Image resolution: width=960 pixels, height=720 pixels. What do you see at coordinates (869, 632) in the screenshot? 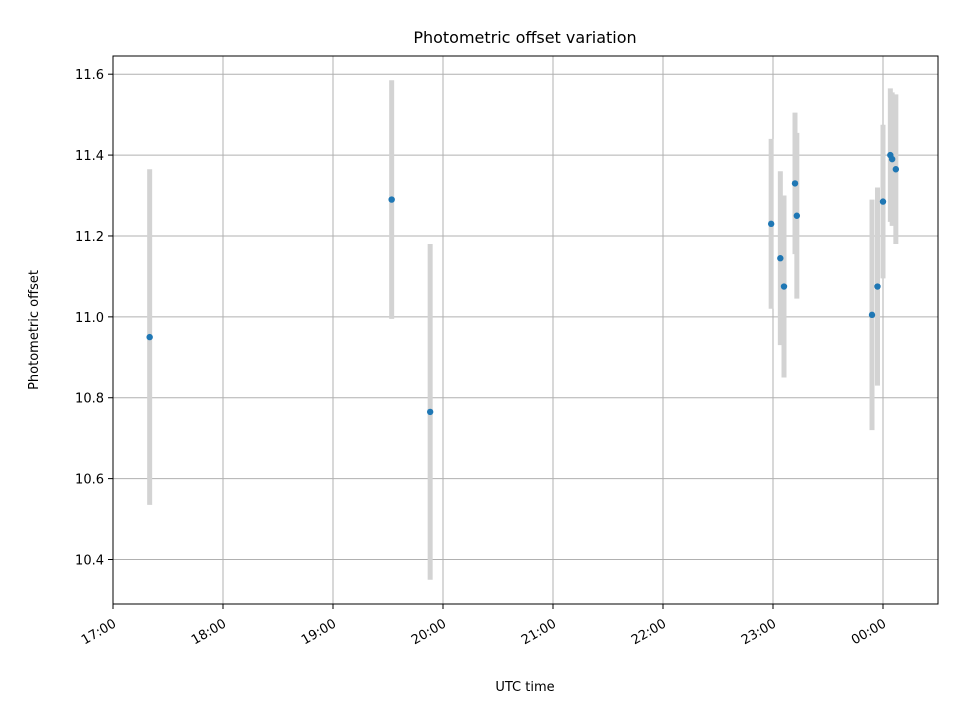
I see `x-tick-label: 00:00` at bounding box center [869, 632].